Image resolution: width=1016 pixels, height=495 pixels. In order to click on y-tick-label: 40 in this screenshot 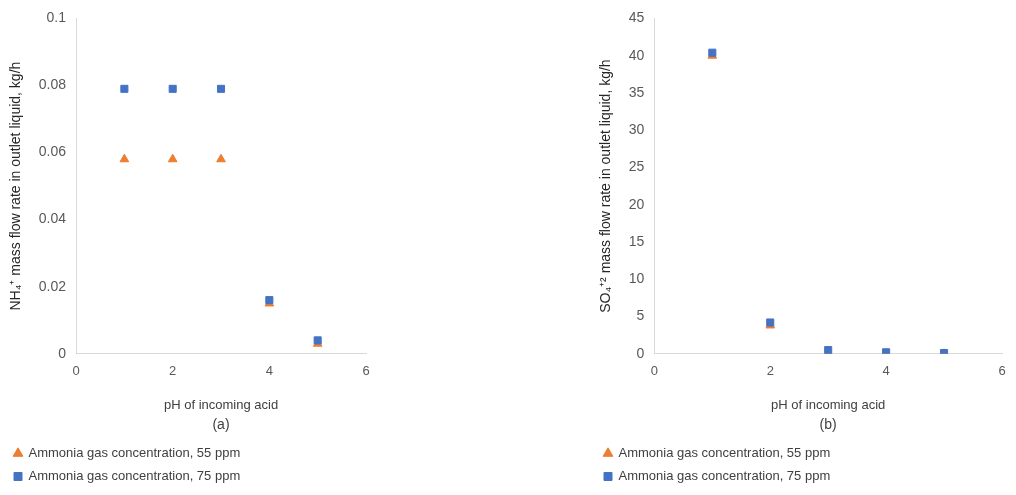, I will do `click(636, 54)`.